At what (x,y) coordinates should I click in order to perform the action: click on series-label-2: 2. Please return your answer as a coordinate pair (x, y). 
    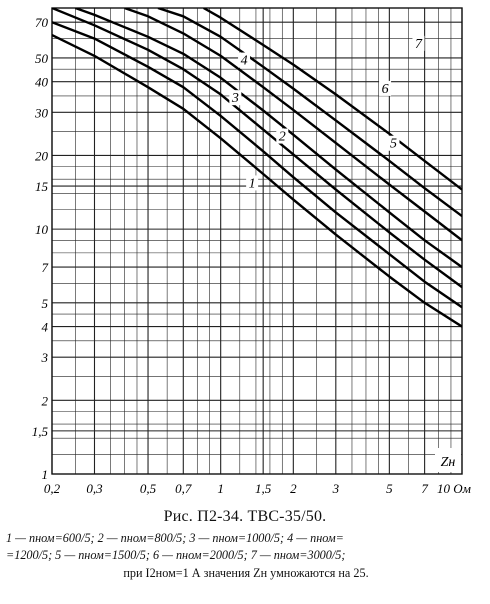
    Looking at the image, I should click on (282, 137).